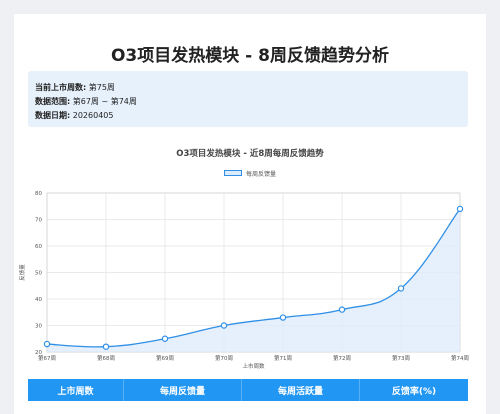 The width and height of the screenshot is (500, 414). Describe the element at coordinates (22, 272) in the screenshot. I see `y-axis-title: 反馈量` at that location.